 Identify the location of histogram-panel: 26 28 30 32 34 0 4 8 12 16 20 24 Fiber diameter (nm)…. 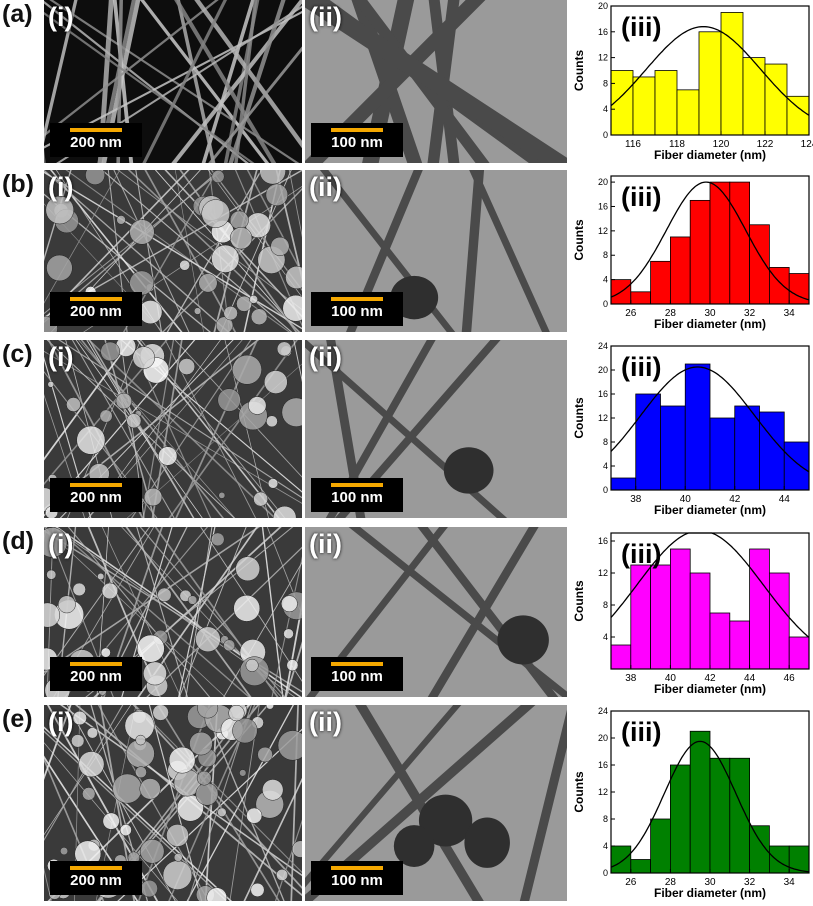
(690, 803).